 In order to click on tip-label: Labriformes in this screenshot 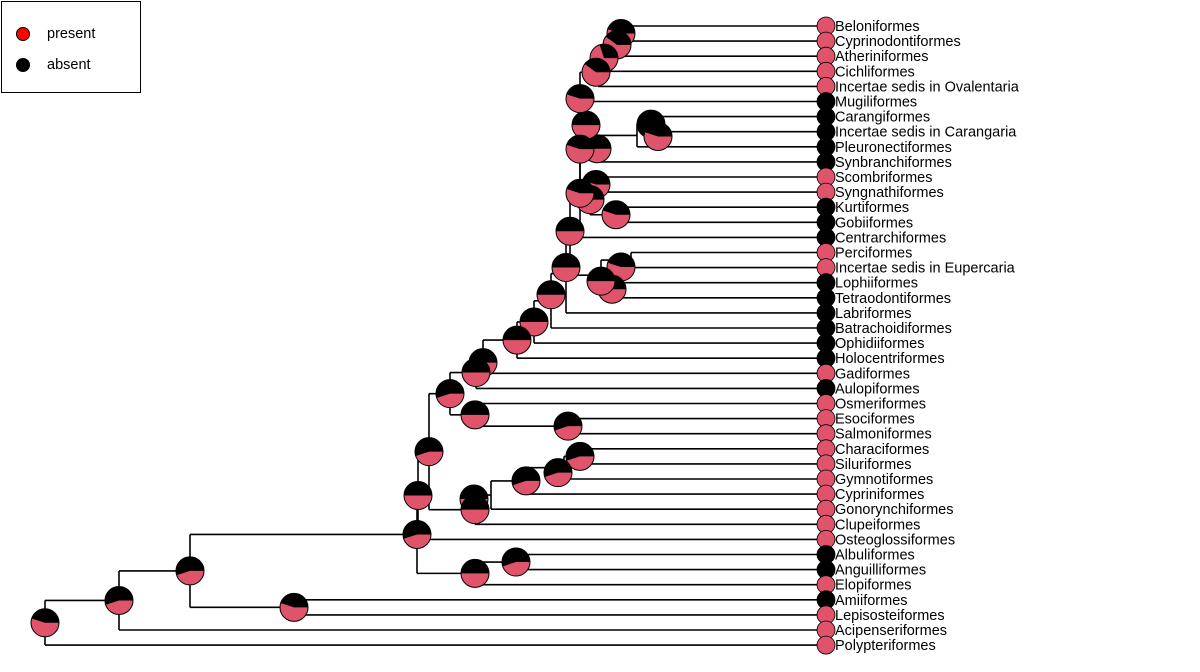, I will do `click(873, 314)`.